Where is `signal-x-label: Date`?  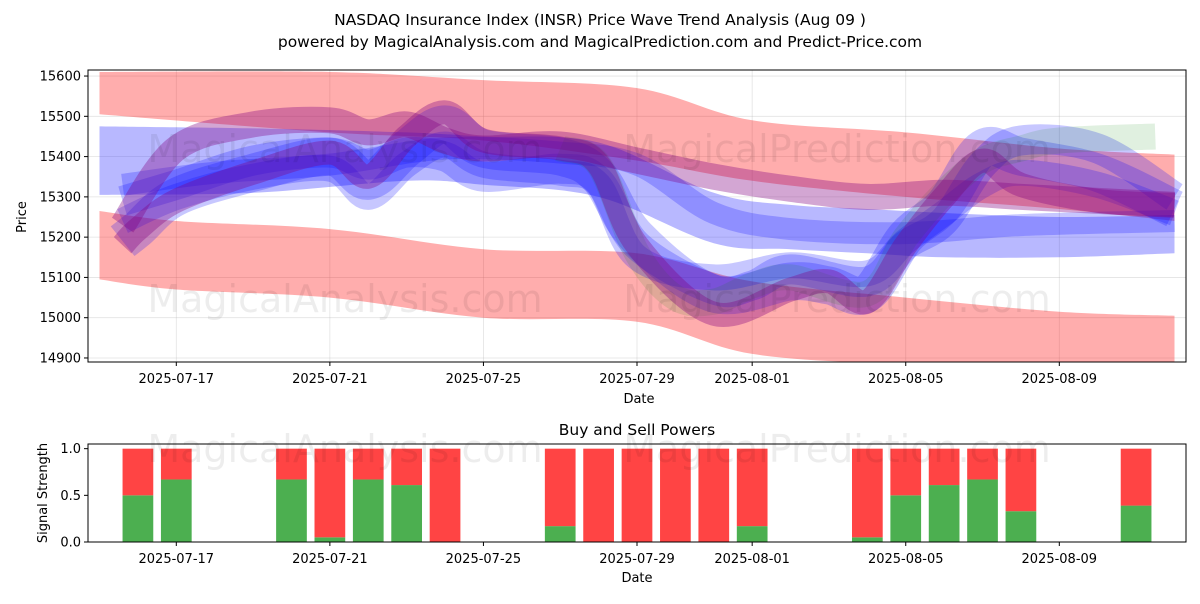
signal-x-label: Date is located at coordinates (636, 578).